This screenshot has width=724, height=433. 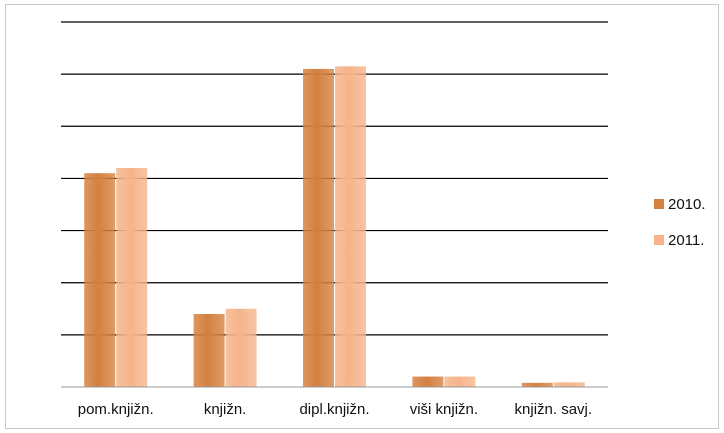 What do you see at coordinates (686, 240) in the screenshot?
I see `legend-label-2: 2011.` at bounding box center [686, 240].